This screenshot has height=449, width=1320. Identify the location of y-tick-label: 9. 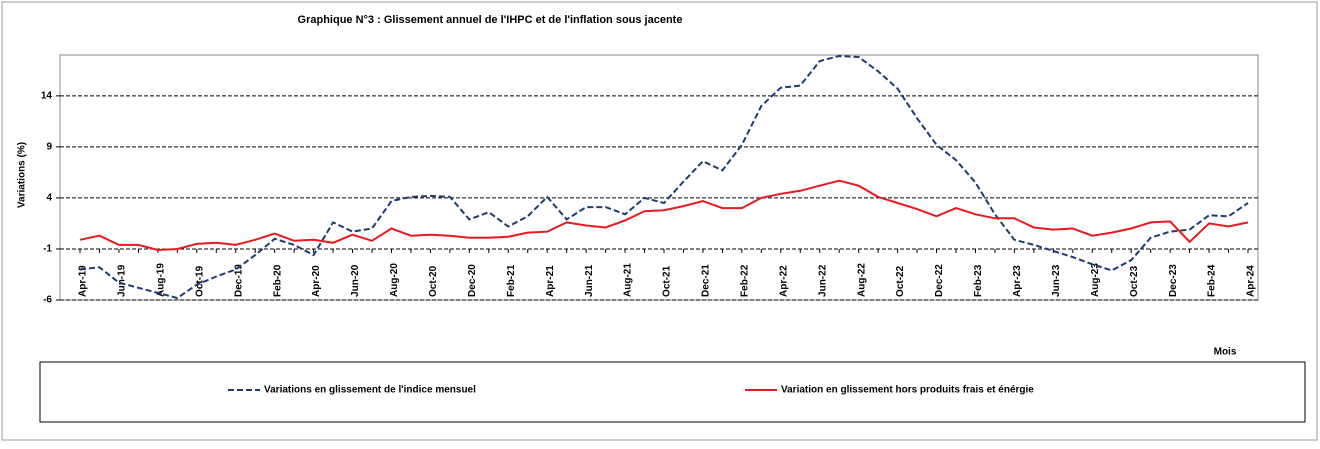
(49, 147).